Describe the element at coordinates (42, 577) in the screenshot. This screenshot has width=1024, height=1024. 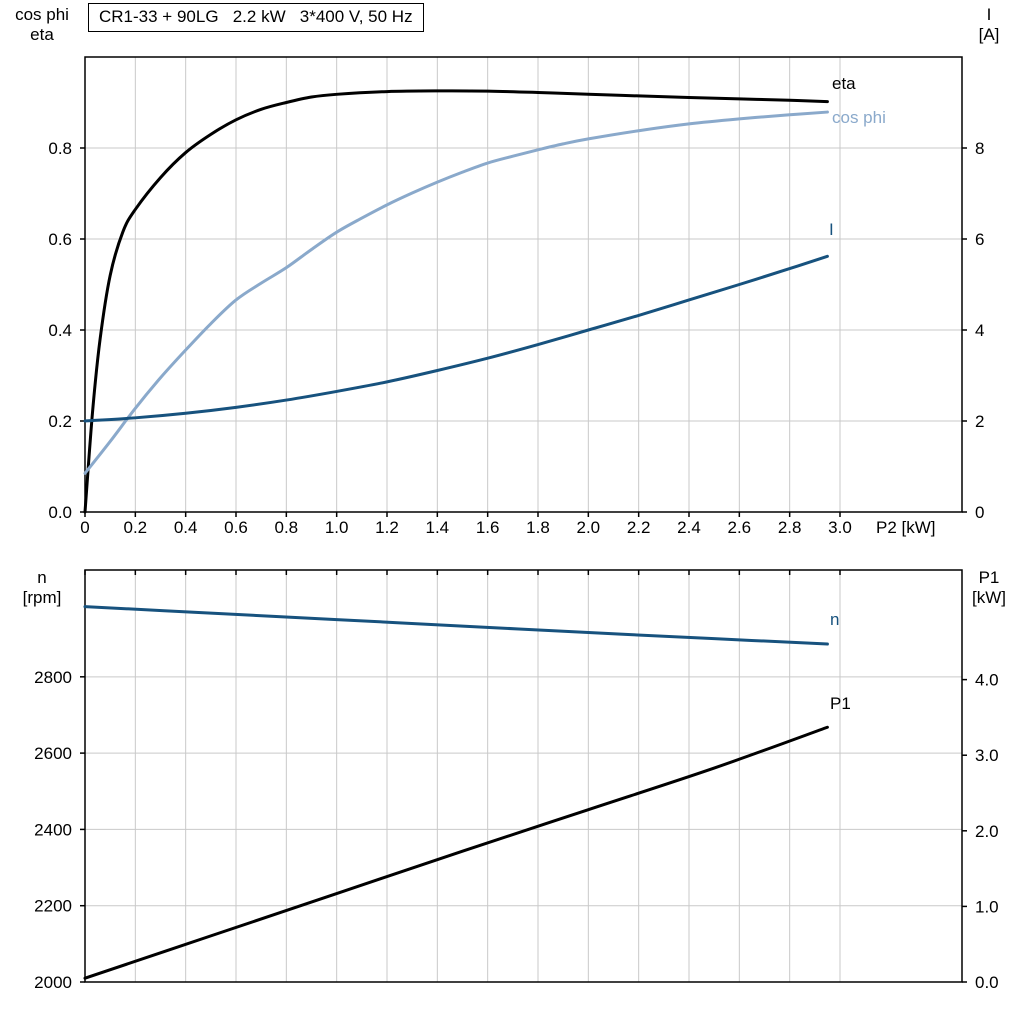
I see `n-axis-title-line1: n` at that location.